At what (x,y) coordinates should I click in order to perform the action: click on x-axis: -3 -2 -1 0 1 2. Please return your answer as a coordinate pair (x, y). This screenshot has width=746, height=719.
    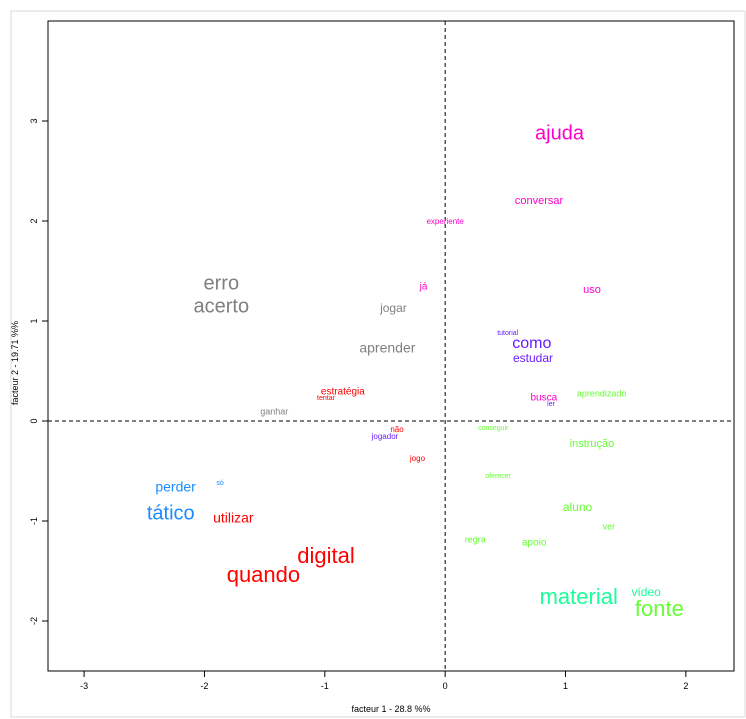
    Looking at the image, I should click on (384, 681).